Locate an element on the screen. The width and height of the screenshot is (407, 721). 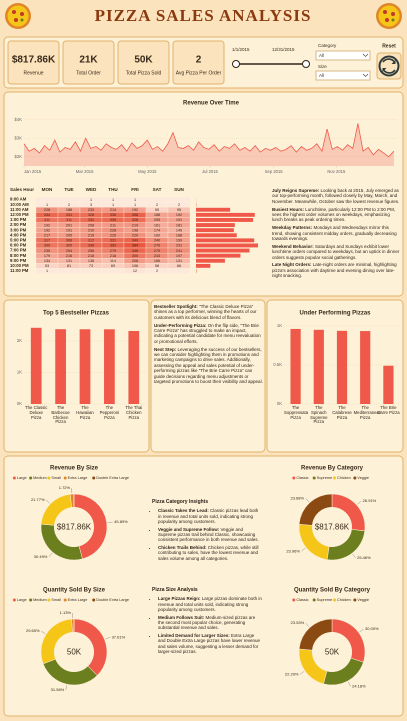
data-label: 37.61% is located at coordinates (119, 636).